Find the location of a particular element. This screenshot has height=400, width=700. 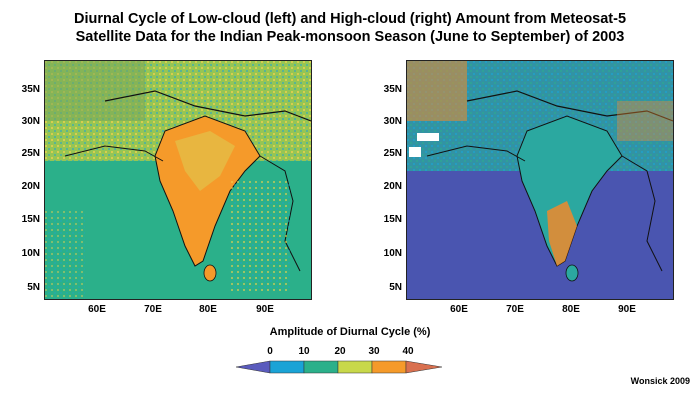

lon-tick-left: 60E is located at coordinates (97, 309).